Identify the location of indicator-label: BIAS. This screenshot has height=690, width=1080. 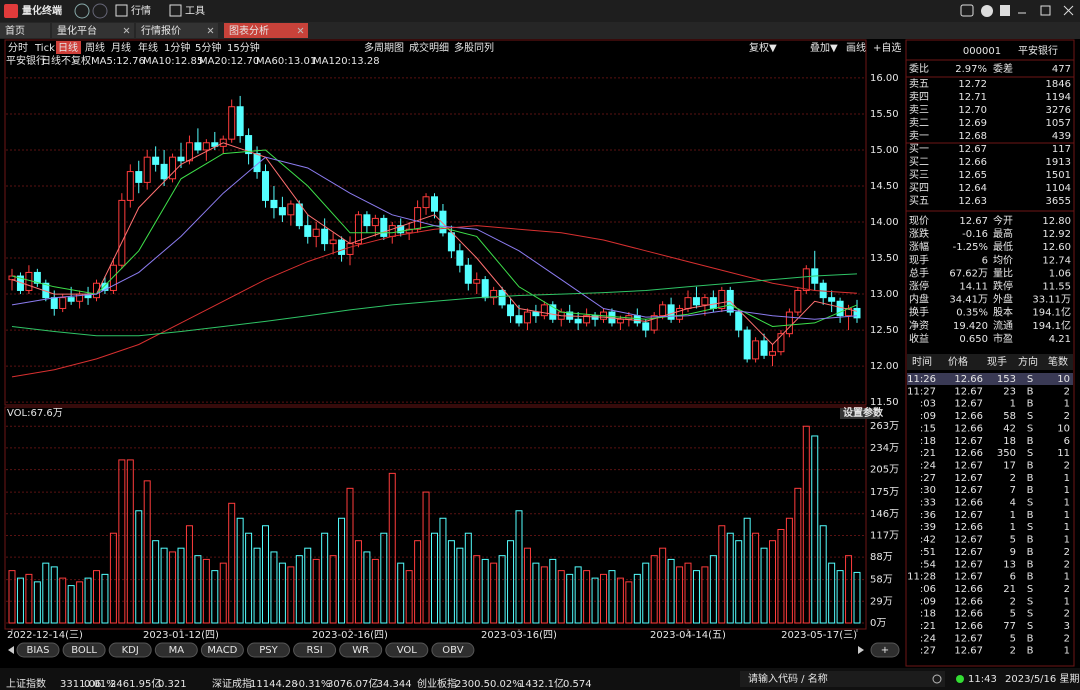
(38, 650).